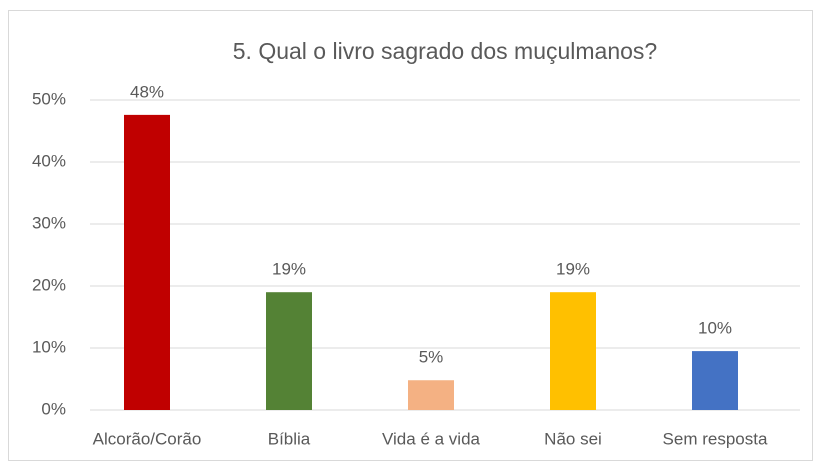  What do you see at coordinates (147, 91) in the screenshot?
I see `data-label: 48%` at bounding box center [147, 91].